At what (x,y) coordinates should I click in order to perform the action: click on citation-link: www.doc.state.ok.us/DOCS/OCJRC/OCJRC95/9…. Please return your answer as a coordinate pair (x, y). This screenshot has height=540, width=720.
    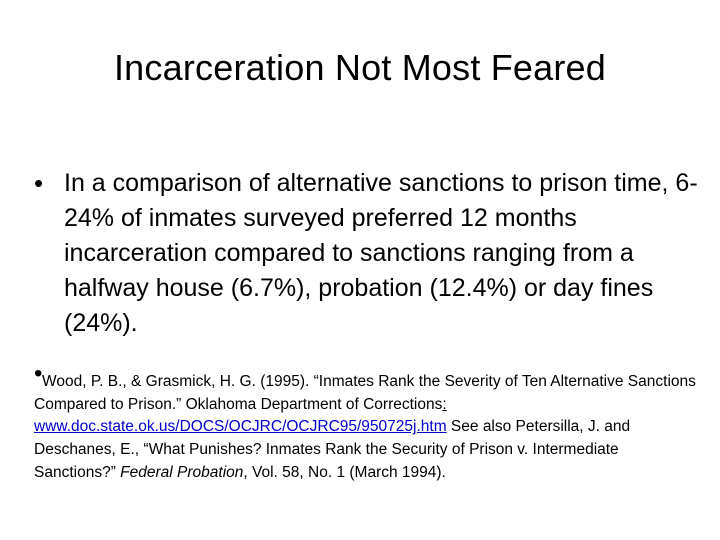
    Looking at the image, I should click on (240, 427).